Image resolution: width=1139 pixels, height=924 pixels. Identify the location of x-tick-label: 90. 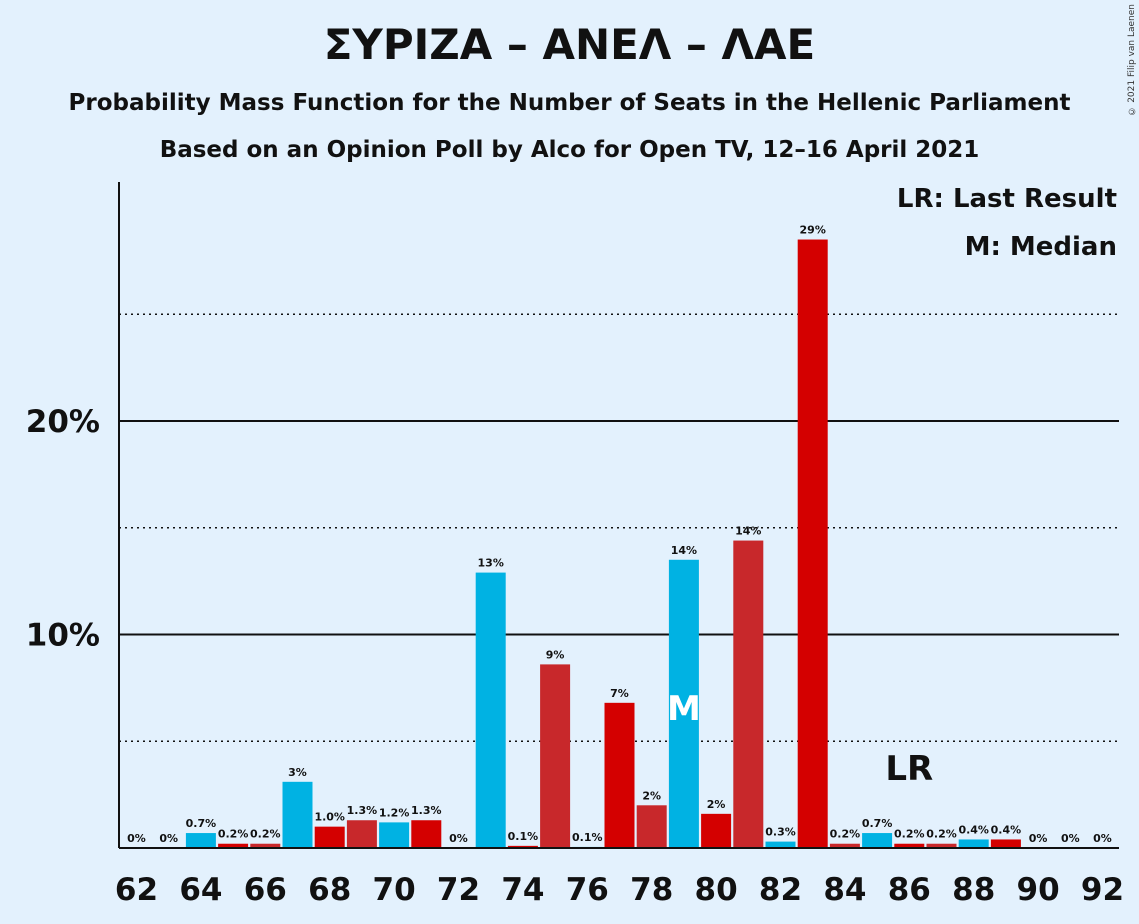
(1038, 890).